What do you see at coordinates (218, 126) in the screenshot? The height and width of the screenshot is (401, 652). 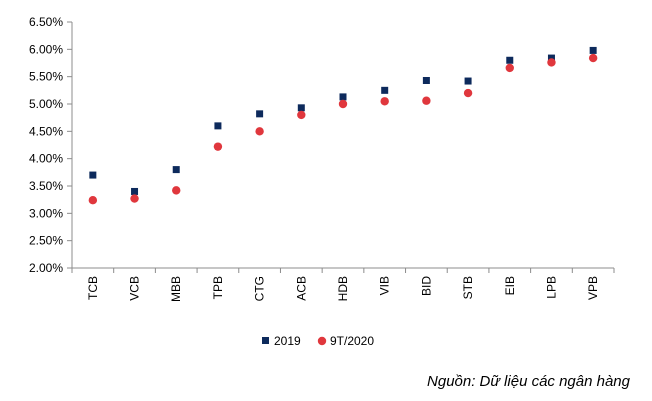 I see `point-2019-tpb` at bounding box center [218, 126].